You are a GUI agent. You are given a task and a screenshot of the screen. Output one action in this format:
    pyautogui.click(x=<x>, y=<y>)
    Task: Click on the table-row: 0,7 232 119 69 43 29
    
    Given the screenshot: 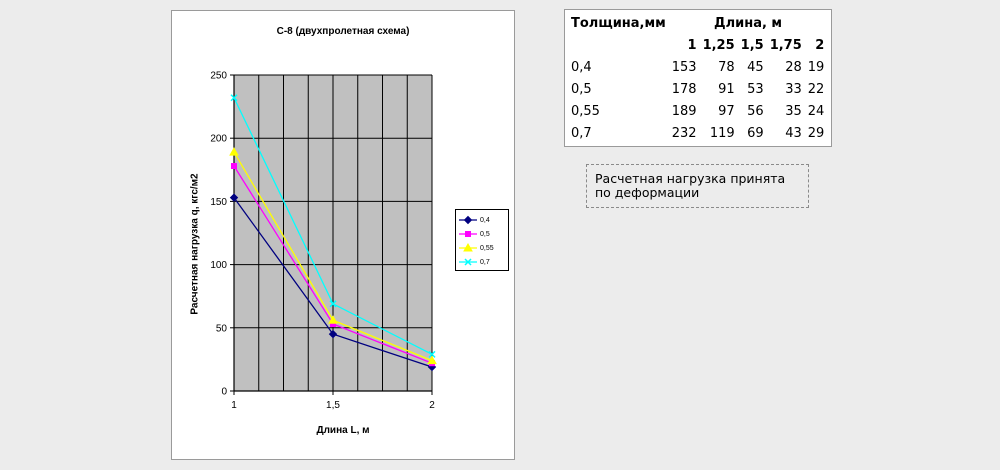 What is the action you would take?
    pyautogui.click(x=698, y=133)
    